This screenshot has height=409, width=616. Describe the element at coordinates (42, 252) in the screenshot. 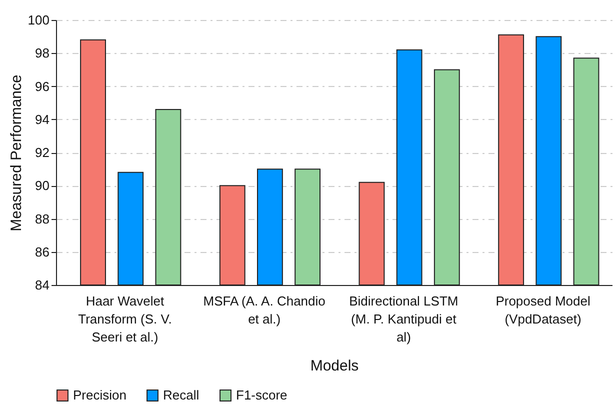

I see `y-tick-label: 86` at that location.